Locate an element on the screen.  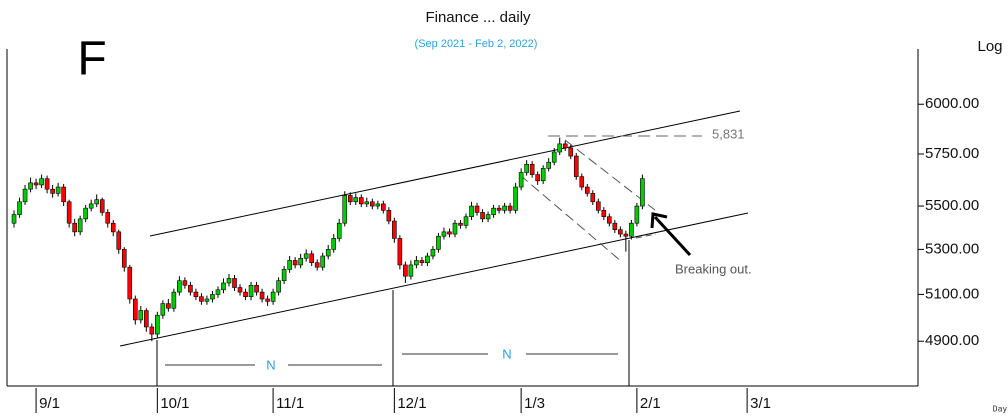
y-tick-label: 4900.00 is located at coordinates (952, 340).